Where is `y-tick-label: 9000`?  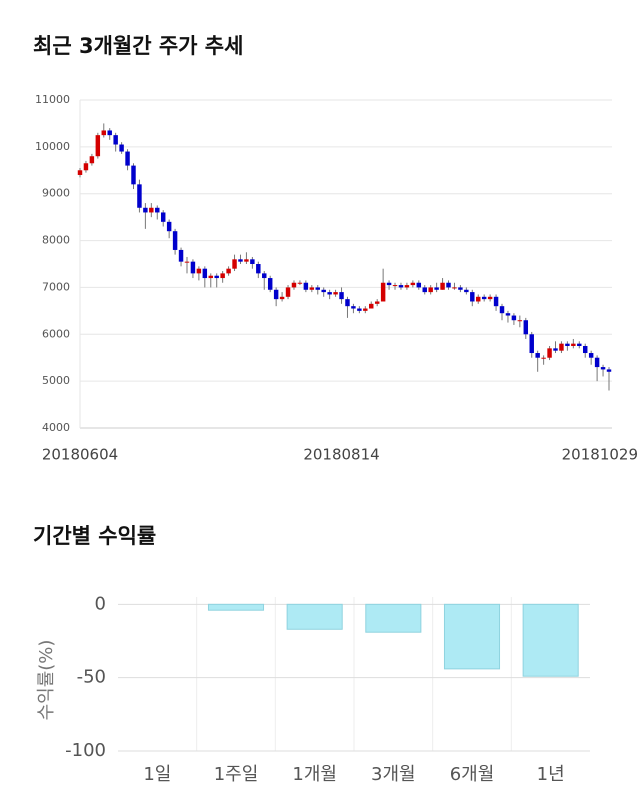 y-tick-label: 9000 is located at coordinates (56, 193).